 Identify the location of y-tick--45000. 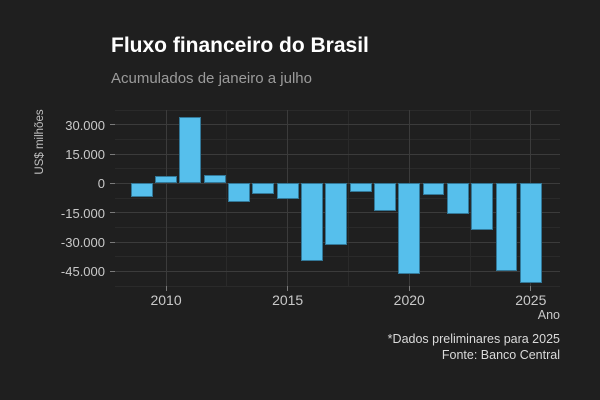
(112, 271).